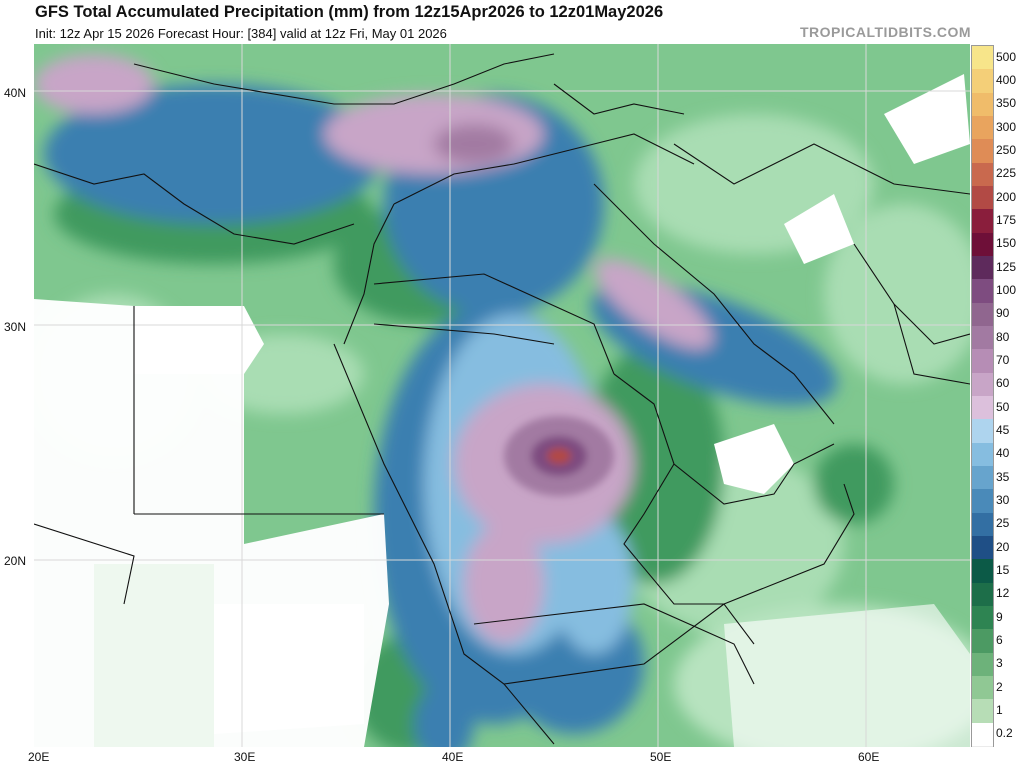 The image size is (1024, 766). I want to click on legend-label-250: 250, so click(1006, 150).